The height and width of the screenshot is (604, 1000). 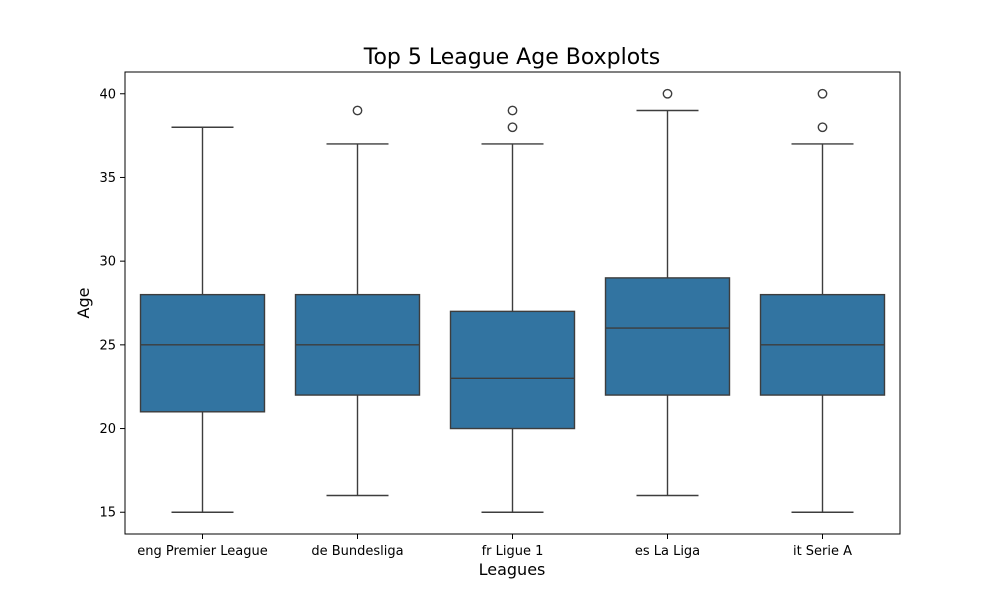 What do you see at coordinates (512, 569) in the screenshot?
I see `x-axis-label: Leagues` at bounding box center [512, 569].